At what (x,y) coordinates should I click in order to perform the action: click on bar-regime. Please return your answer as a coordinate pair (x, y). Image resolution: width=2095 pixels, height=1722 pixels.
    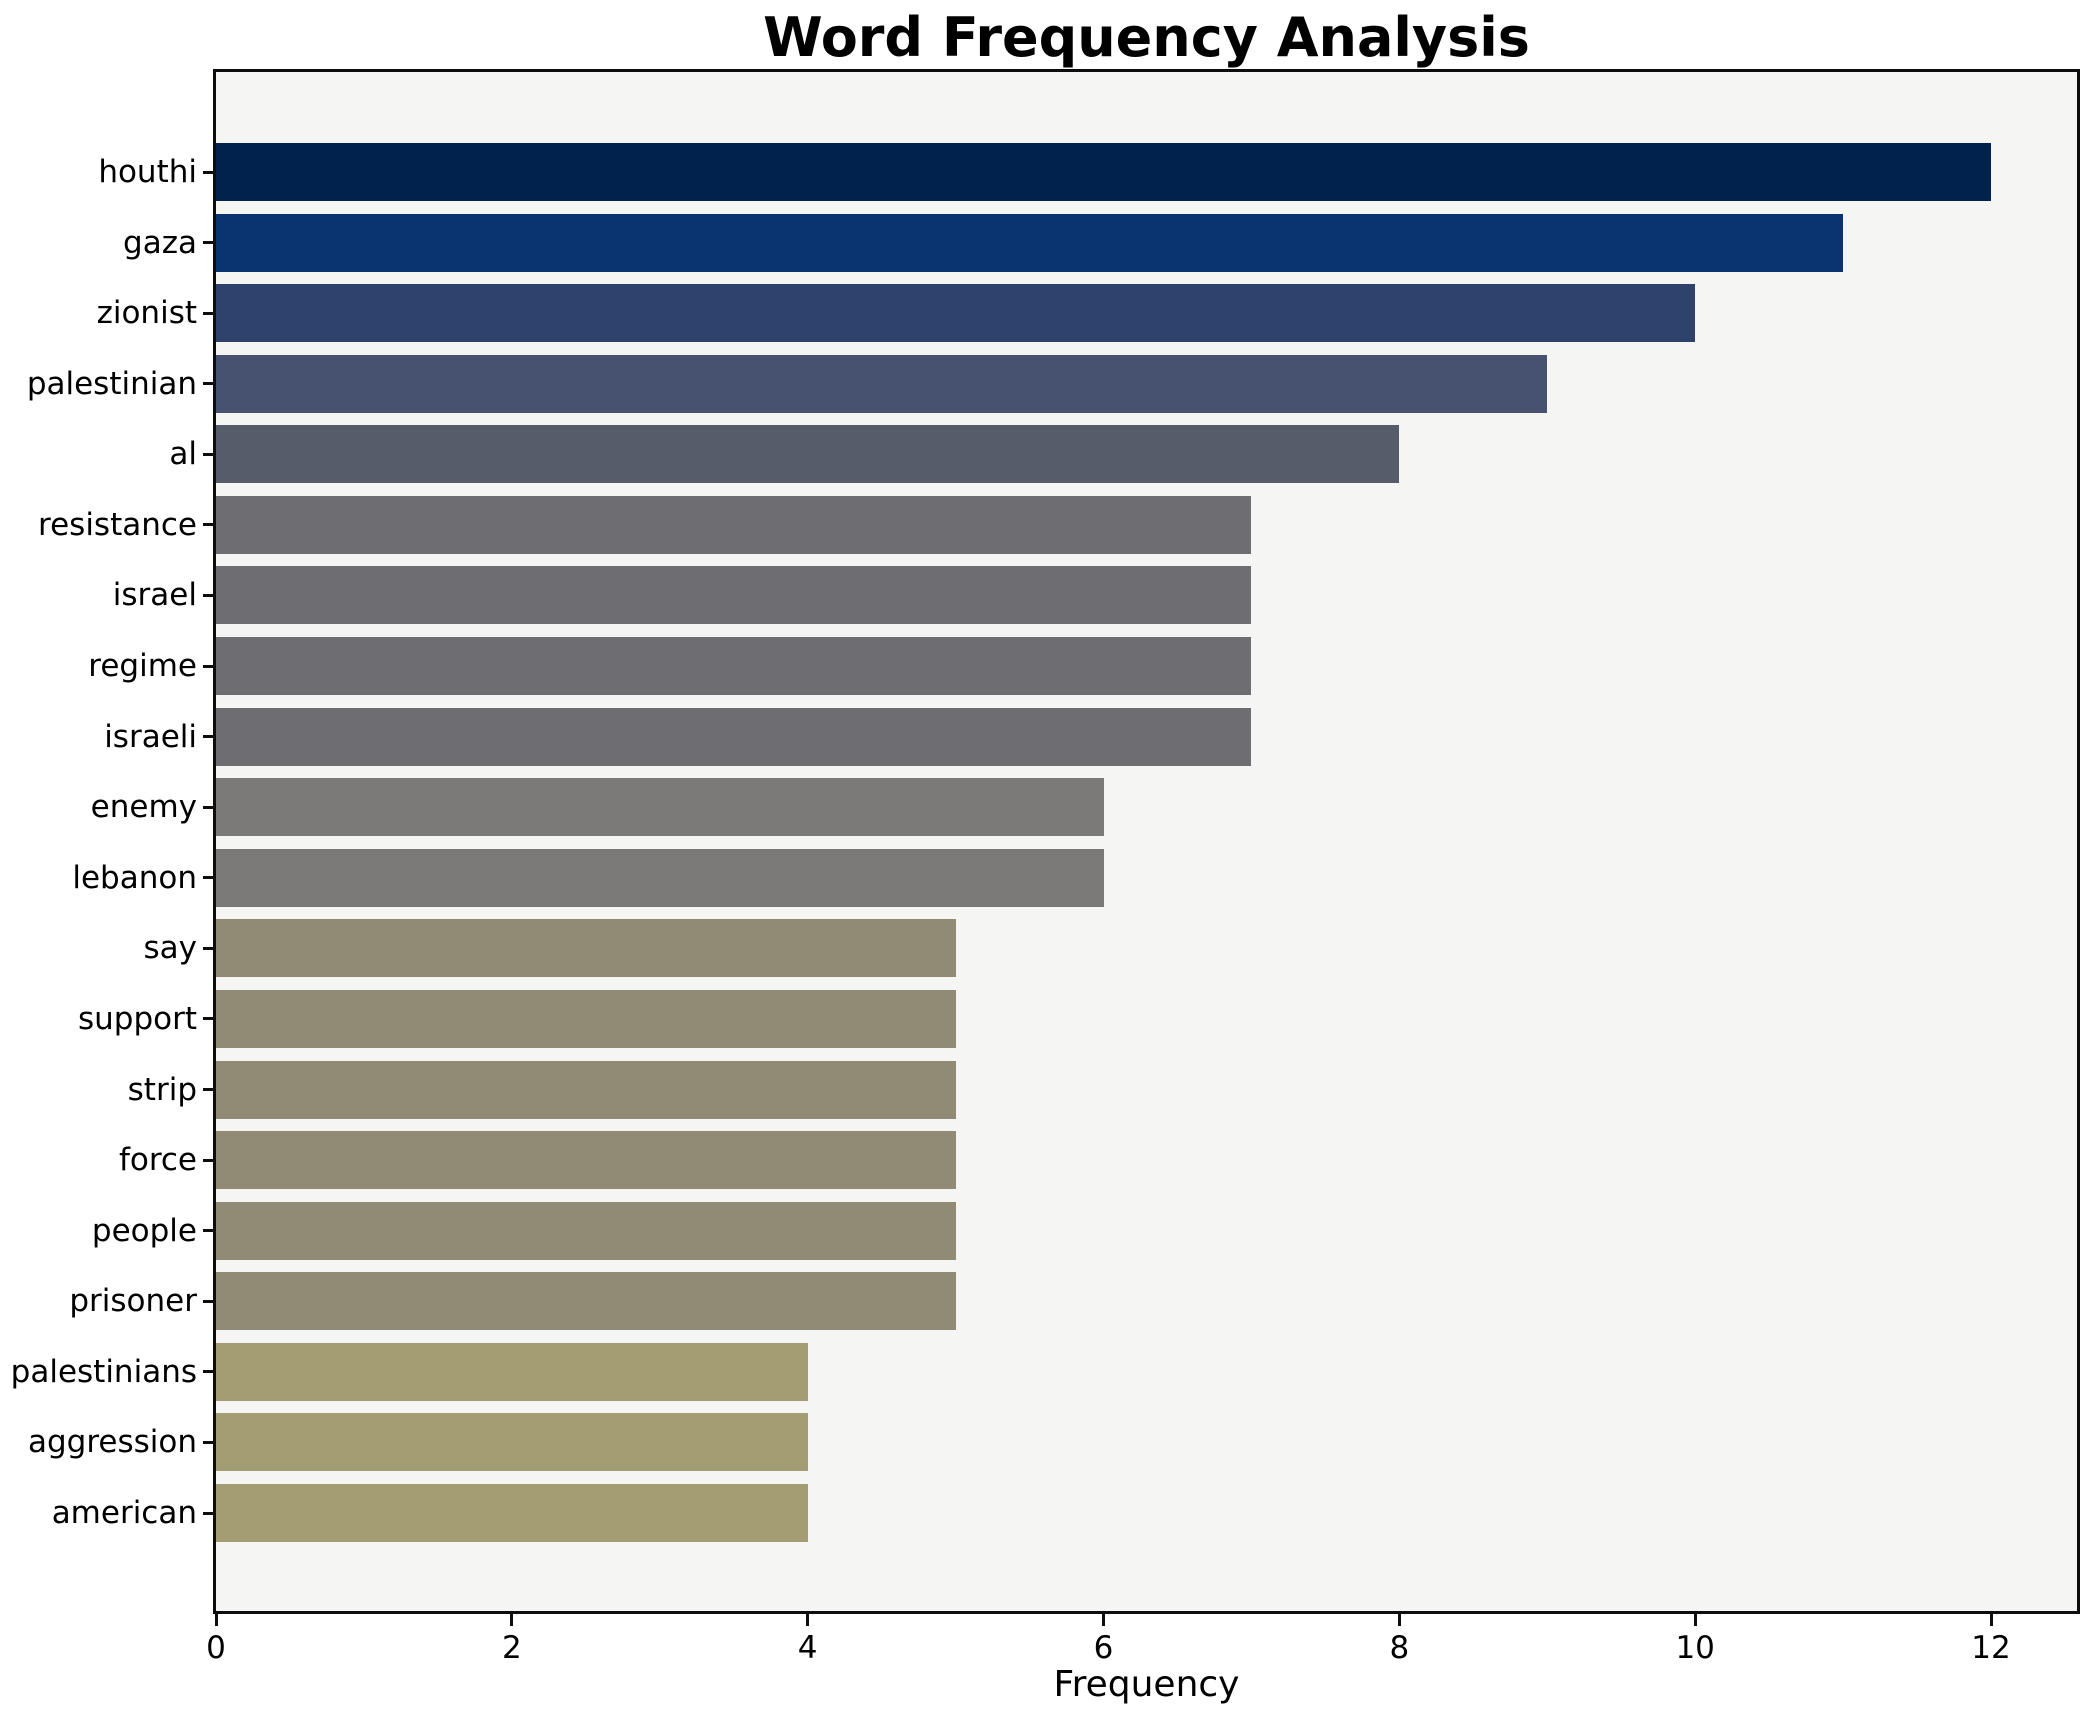
    Looking at the image, I should click on (734, 666).